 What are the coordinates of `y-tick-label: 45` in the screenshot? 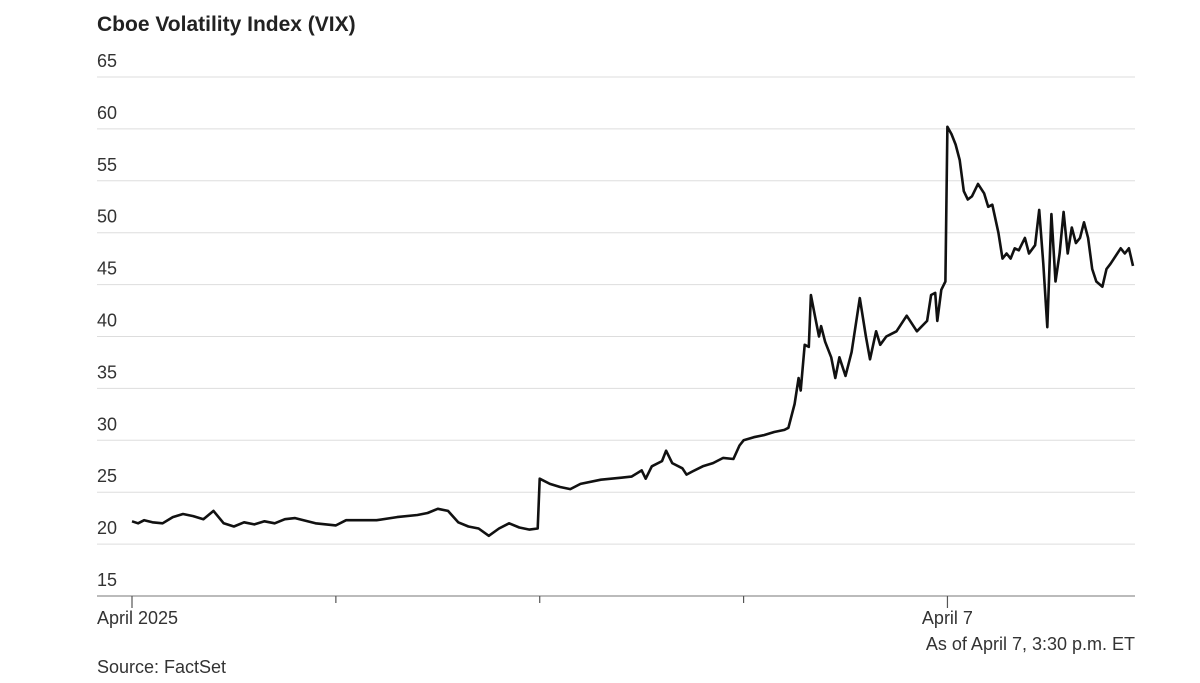 It's located at (107, 269).